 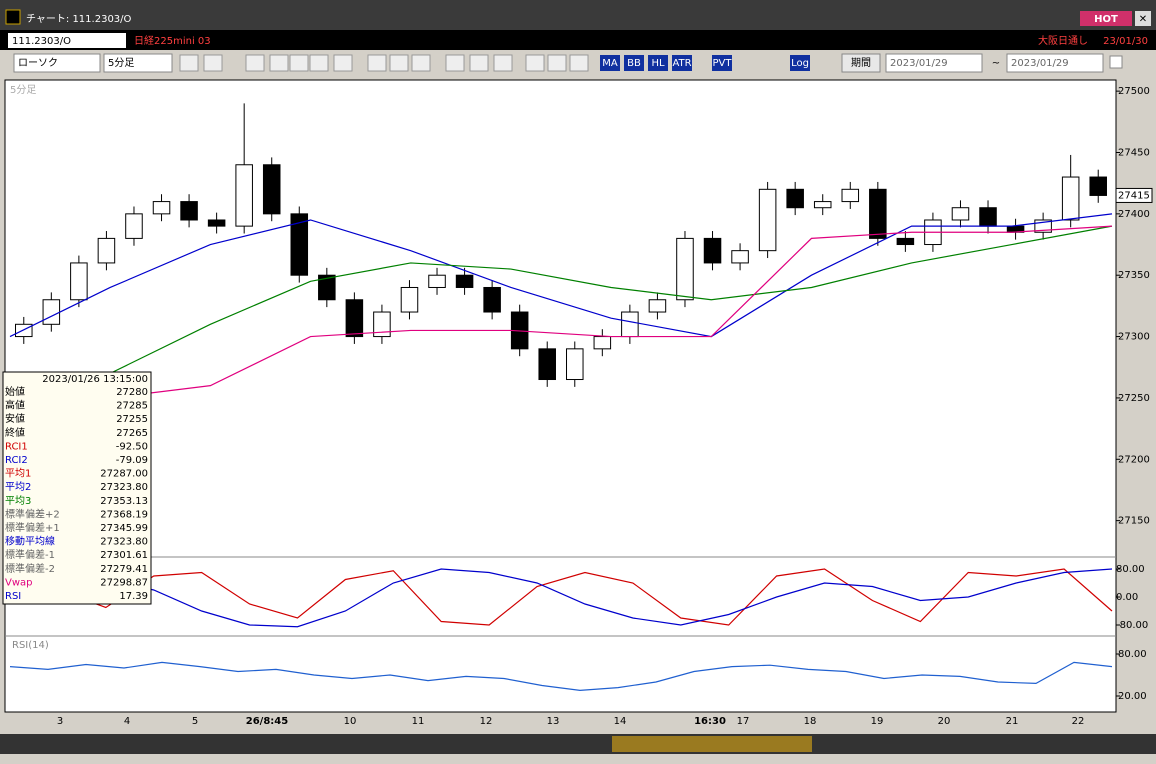 I want to click on info-value: 27279.41, so click(x=124, y=569).